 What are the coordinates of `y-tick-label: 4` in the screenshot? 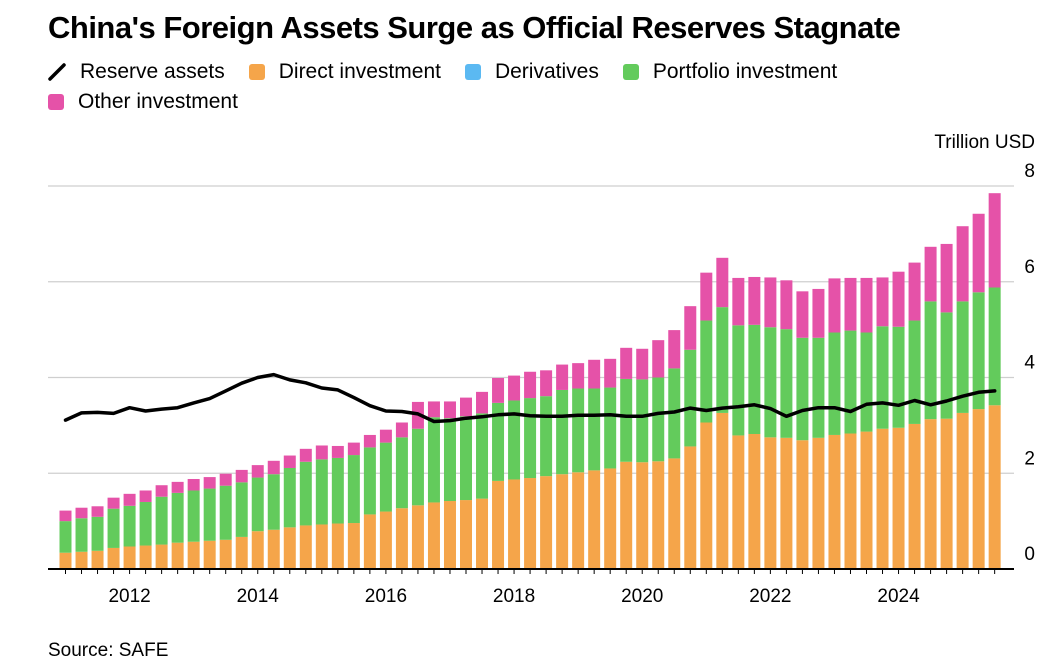 It's located at (1029, 363).